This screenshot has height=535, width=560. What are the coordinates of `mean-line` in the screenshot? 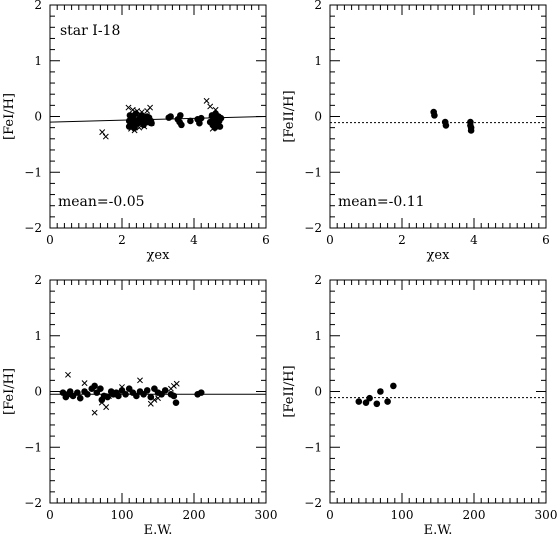 It's located at (158, 119).